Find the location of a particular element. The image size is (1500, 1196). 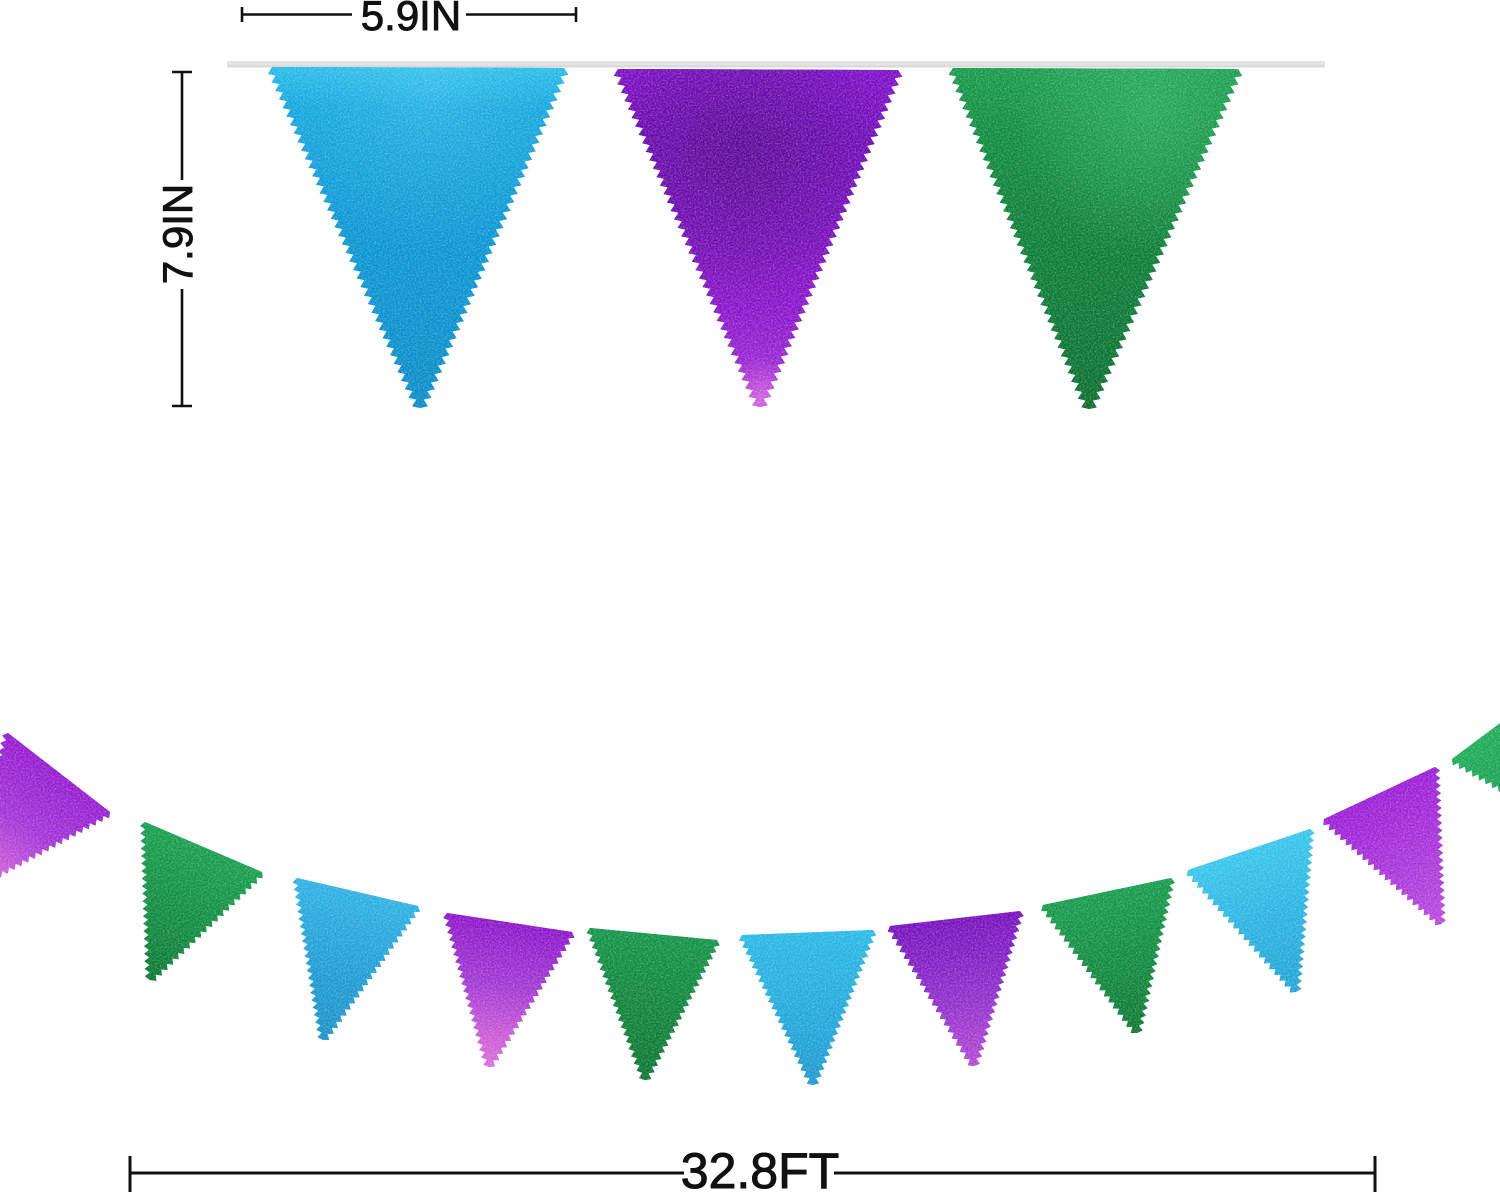

svg-text: 7.9IN is located at coordinates (177, 234).